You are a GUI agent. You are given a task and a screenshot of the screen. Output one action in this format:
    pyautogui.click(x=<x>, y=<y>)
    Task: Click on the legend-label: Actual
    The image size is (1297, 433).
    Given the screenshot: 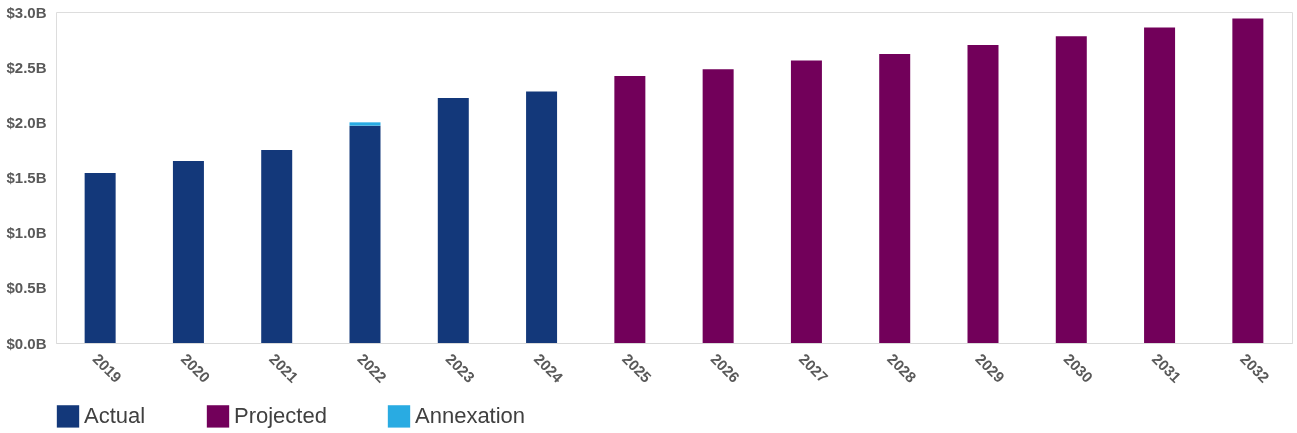 What is the action you would take?
    pyautogui.click(x=115, y=416)
    